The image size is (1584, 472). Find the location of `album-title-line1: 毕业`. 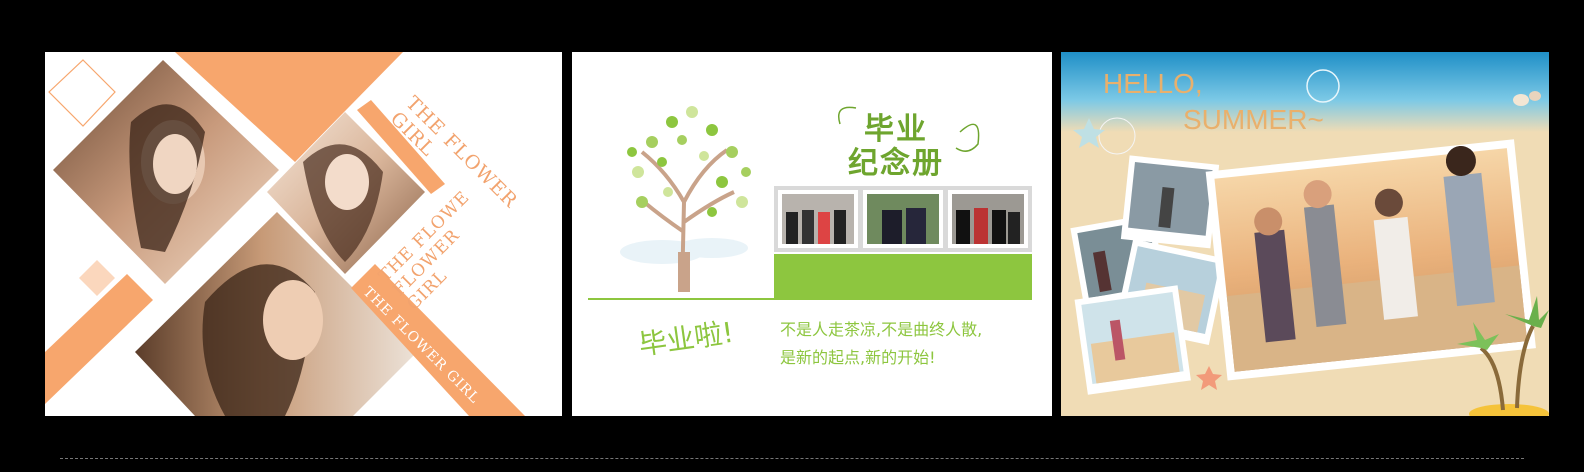

album-title-line1: 毕业 is located at coordinates (896, 129).